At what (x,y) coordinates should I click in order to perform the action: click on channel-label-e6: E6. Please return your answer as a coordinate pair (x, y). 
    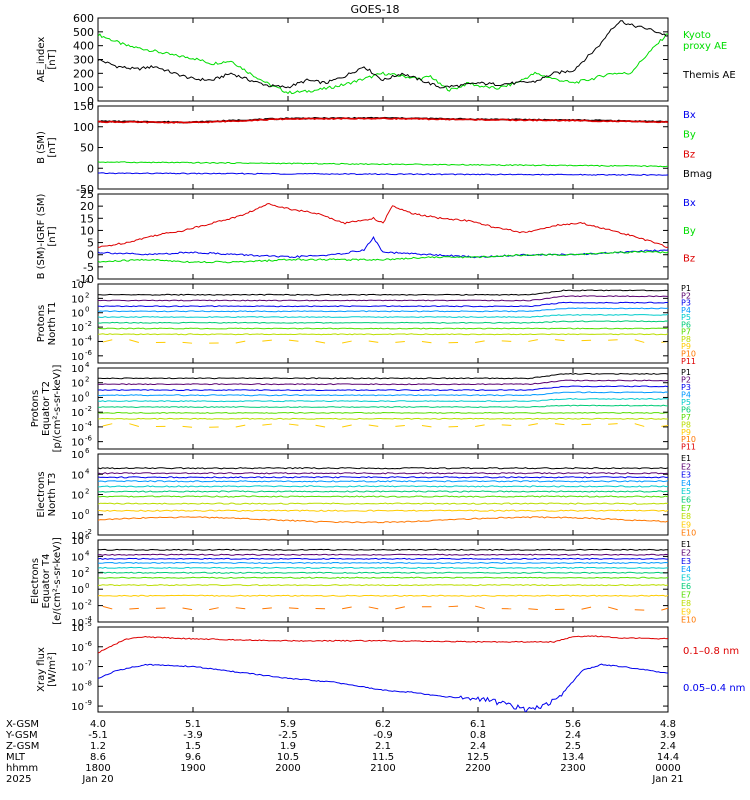
    Looking at the image, I should click on (686, 586).